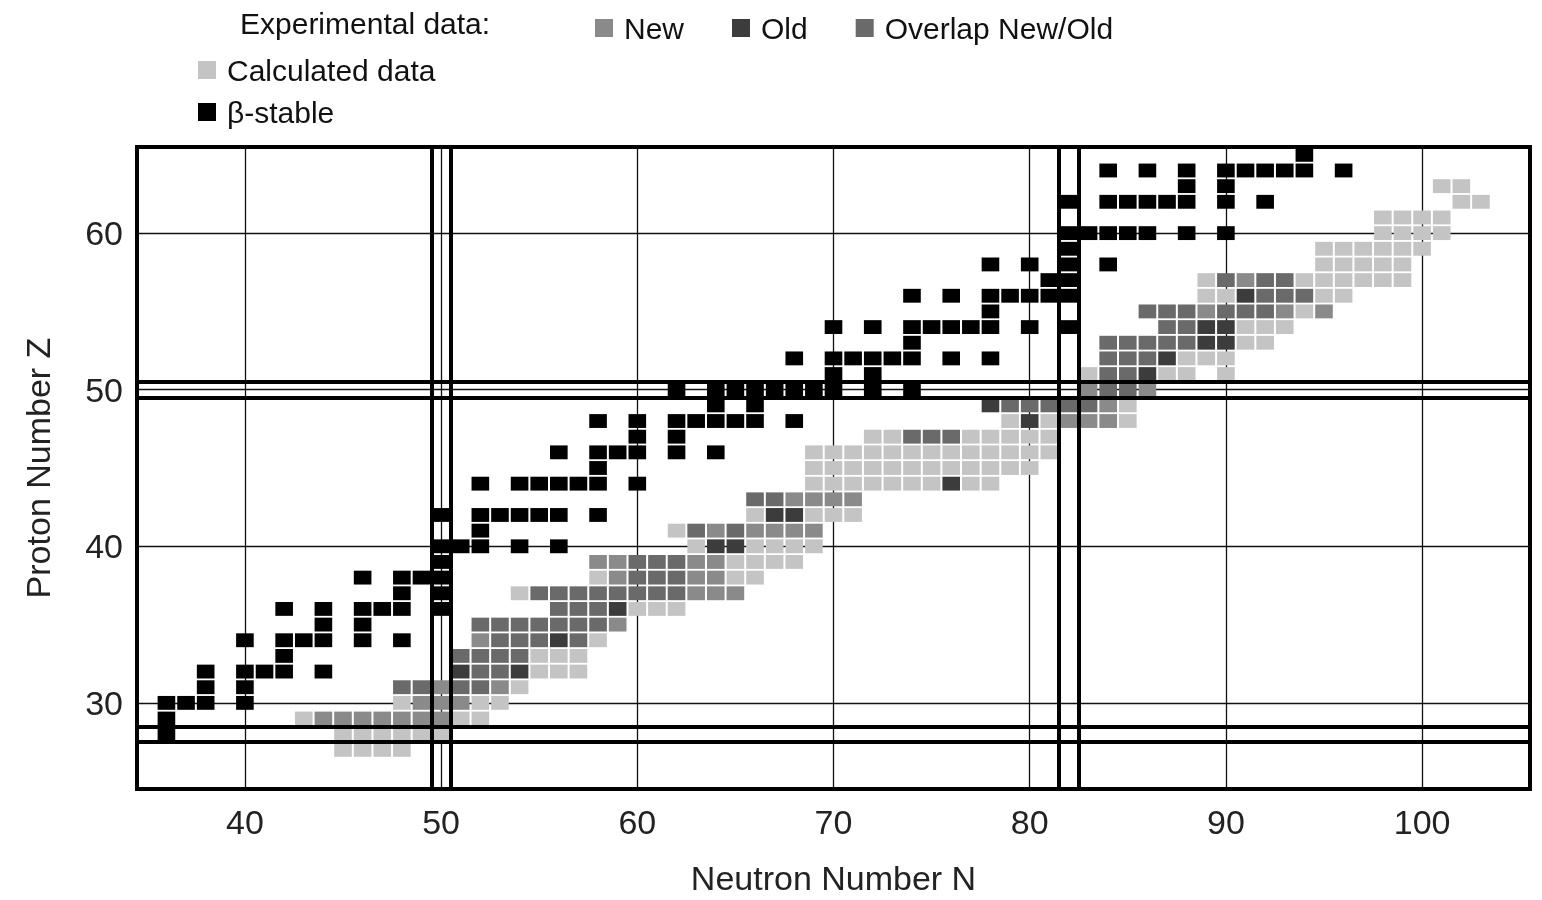  What do you see at coordinates (999, 28) in the screenshot?
I see `legend-label: Overlap New/Old` at bounding box center [999, 28].